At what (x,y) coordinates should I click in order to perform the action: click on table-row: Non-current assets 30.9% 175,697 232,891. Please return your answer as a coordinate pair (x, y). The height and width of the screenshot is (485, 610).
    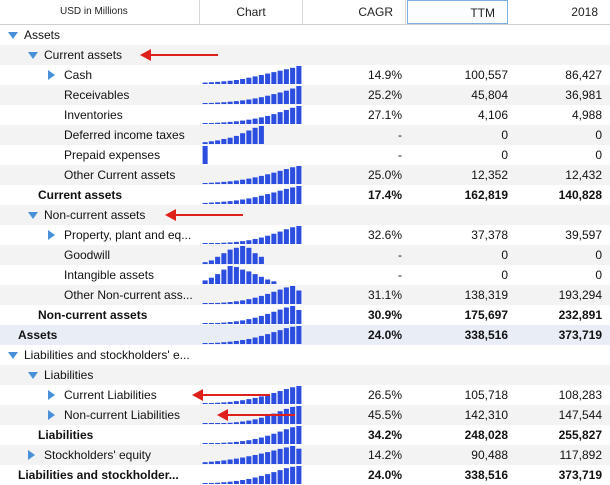
    Looking at the image, I should click on (305, 315).